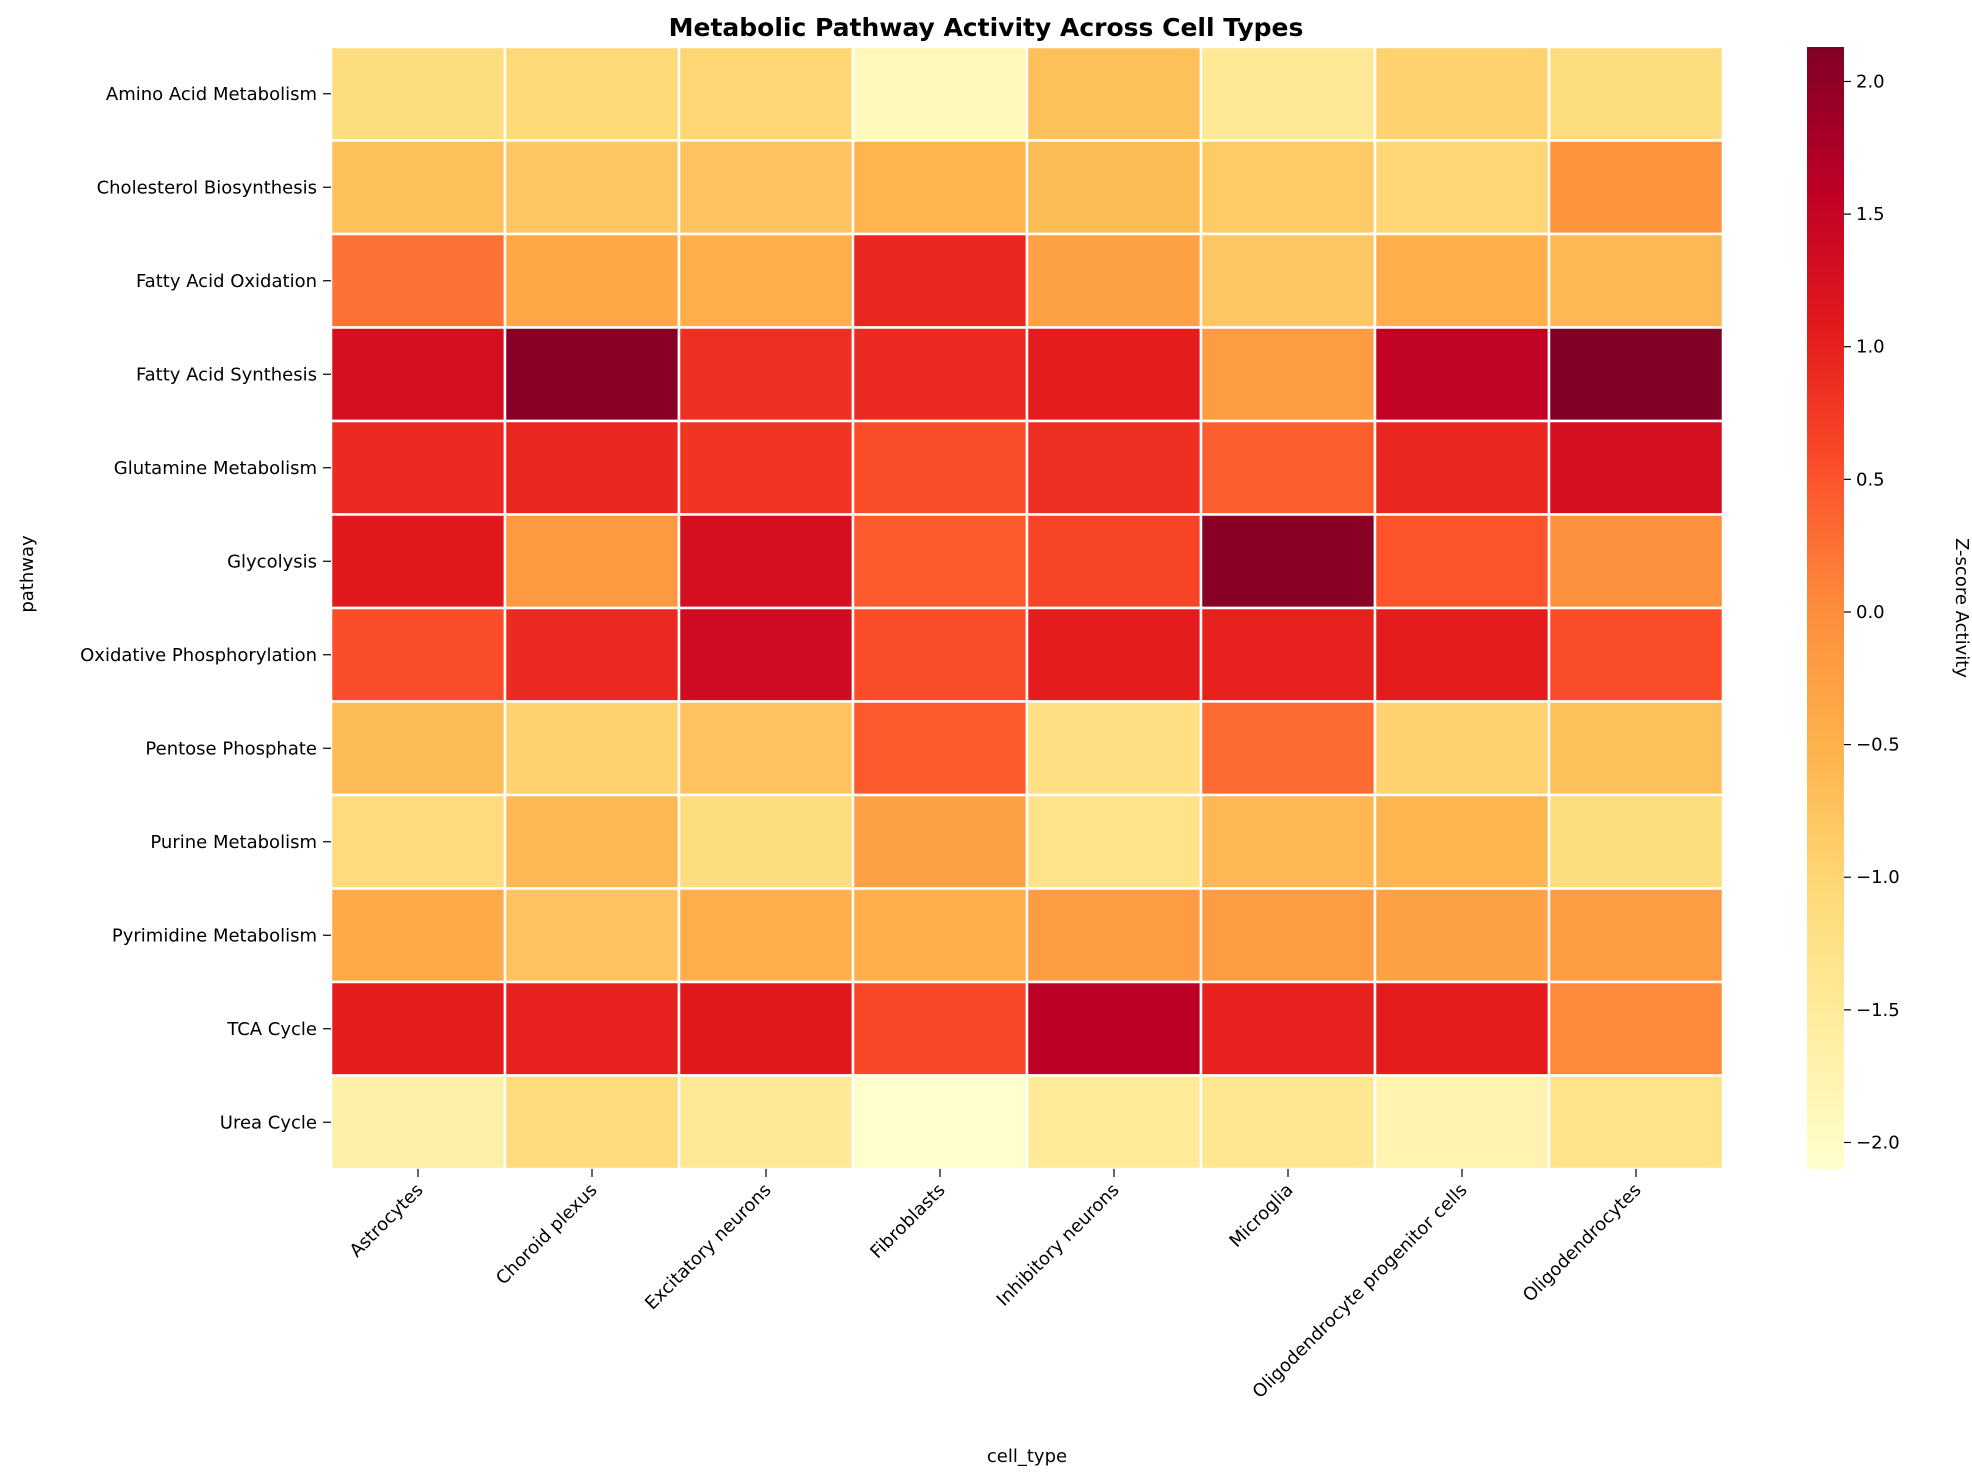  I want to click on colorbar-tick-label: −0.5, so click(1878, 745).